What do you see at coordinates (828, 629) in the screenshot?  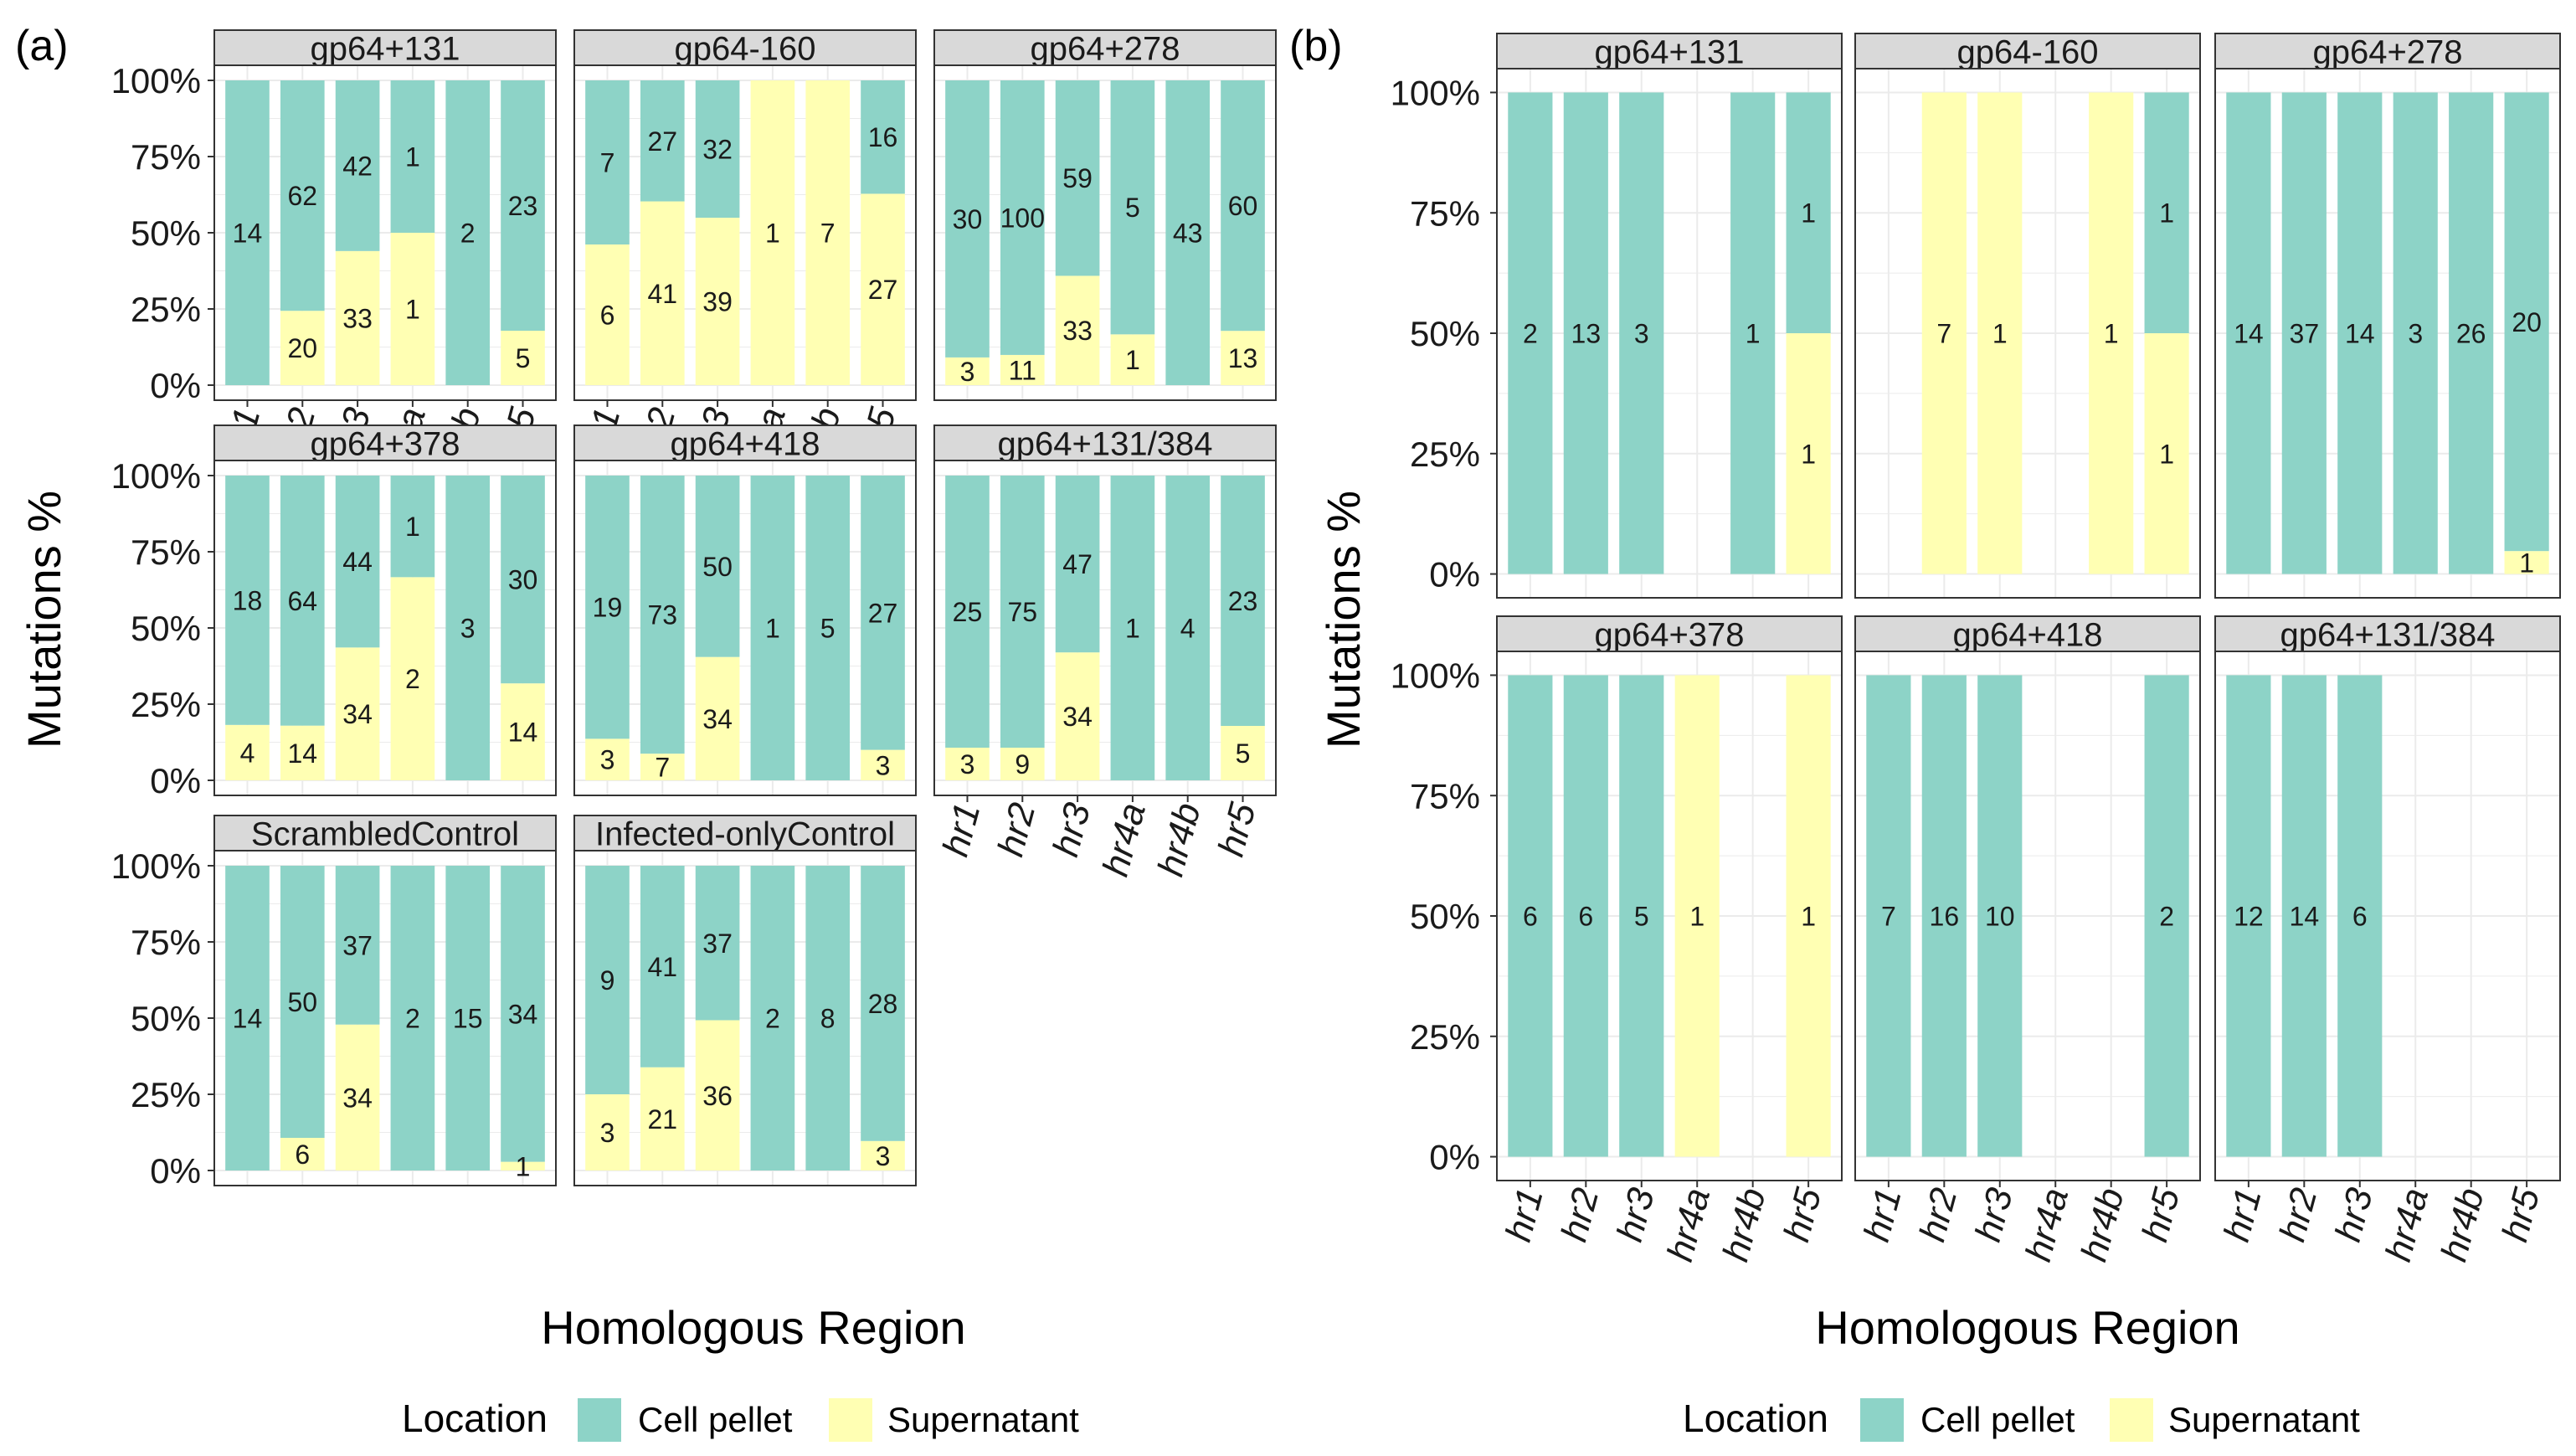 I see `value-label-cell-pellet: 5` at bounding box center [828, 629].